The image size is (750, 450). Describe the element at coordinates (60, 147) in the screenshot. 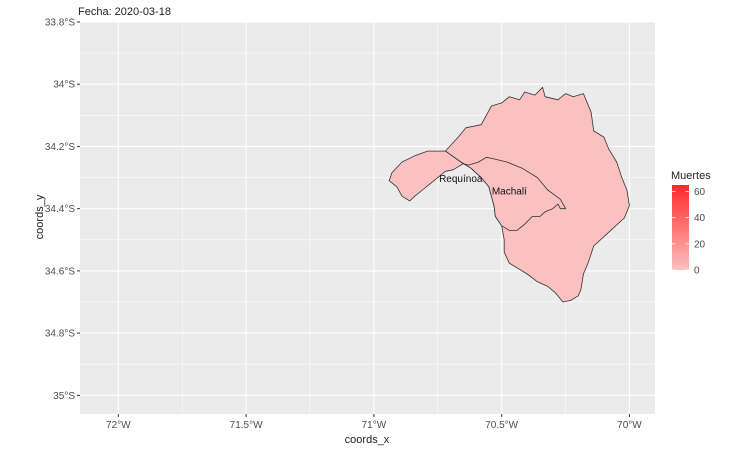

I see `y-tick-label: 34.2°S` at that location.